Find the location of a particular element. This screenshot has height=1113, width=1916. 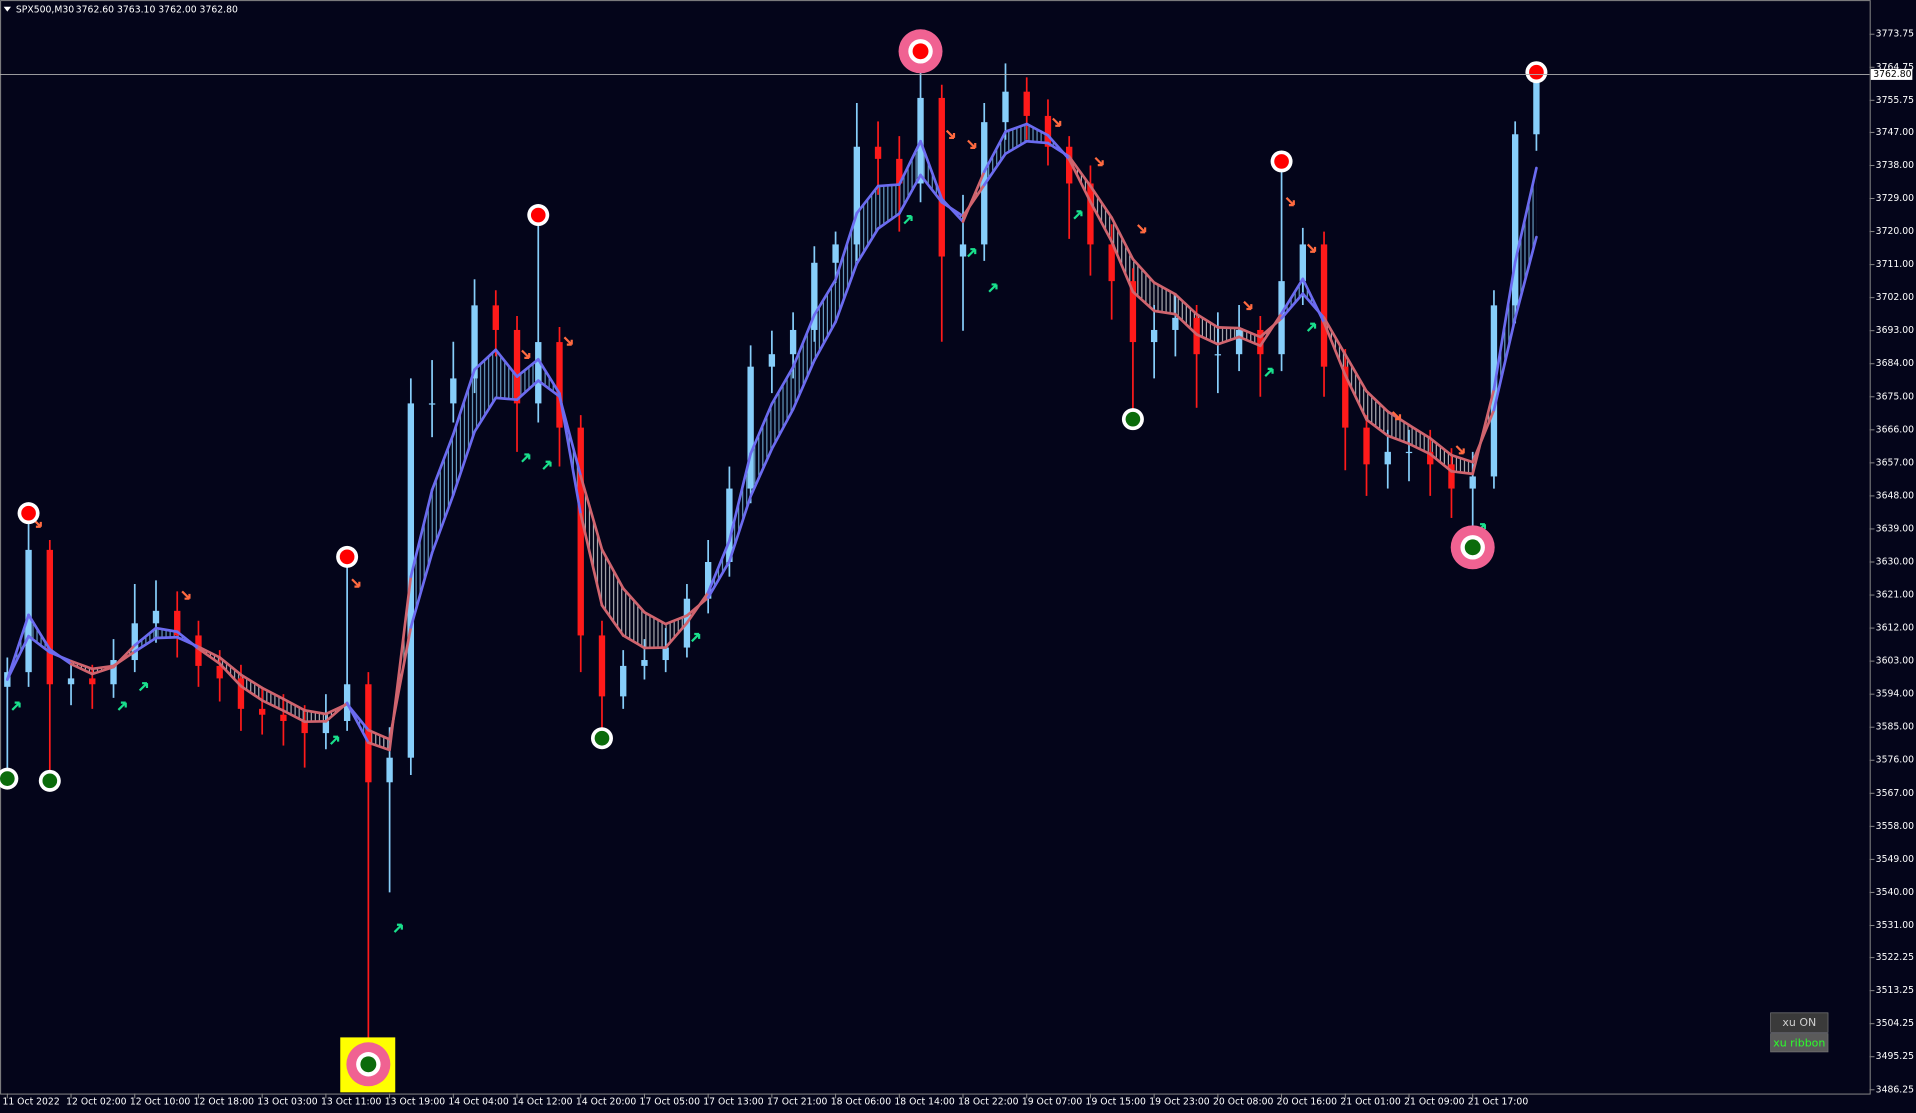

x-tick-label: 21 Oct 01:00 is located at coordinates (1370, 1102).